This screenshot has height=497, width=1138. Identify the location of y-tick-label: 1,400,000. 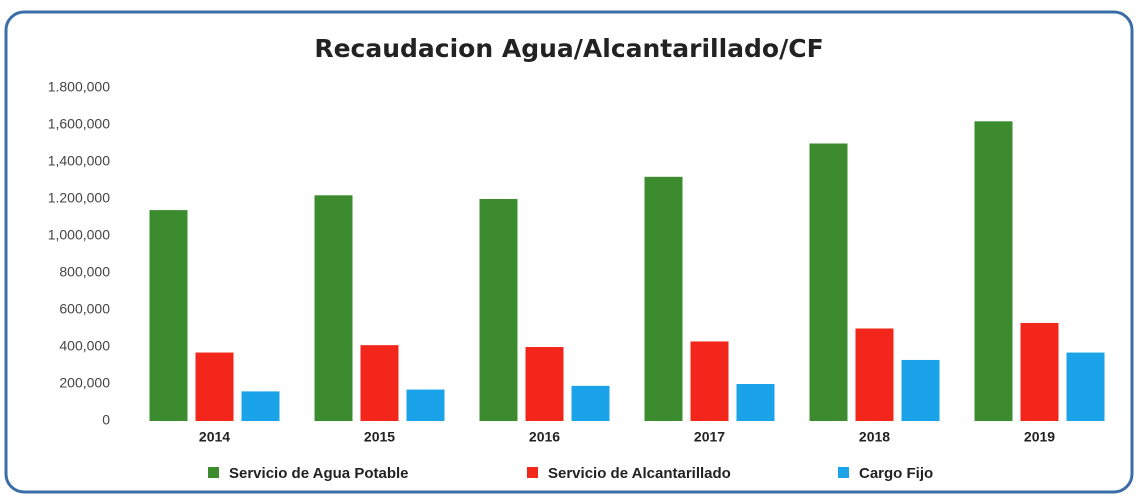
(79, 161).